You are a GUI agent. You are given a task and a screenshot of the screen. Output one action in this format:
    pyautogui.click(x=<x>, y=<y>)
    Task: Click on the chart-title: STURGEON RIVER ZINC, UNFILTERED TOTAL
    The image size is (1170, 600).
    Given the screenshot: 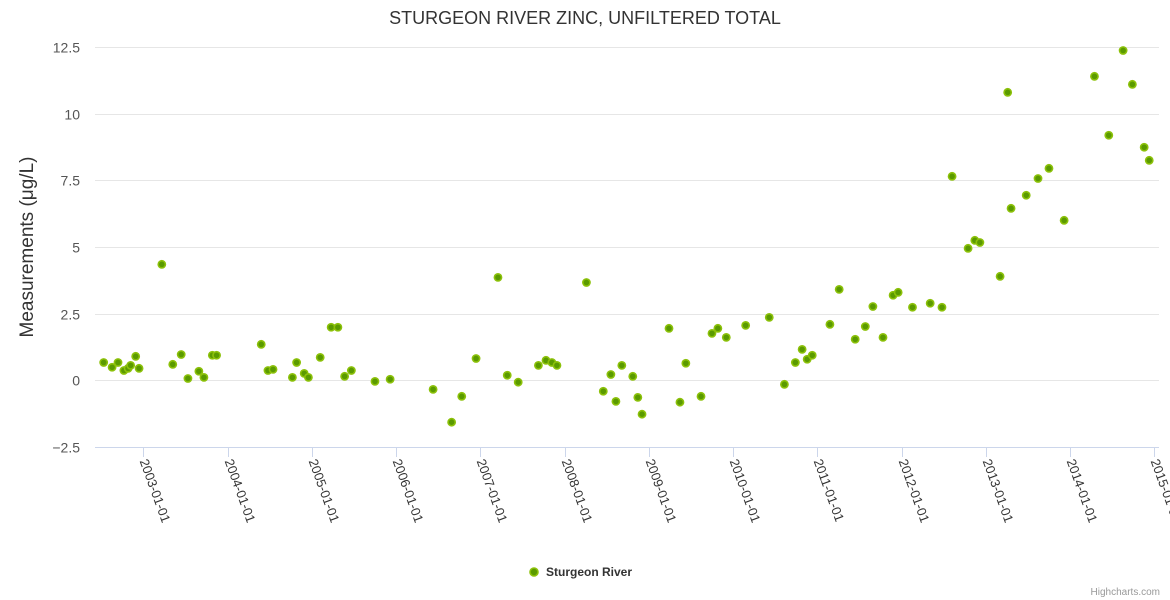 What is the action you would take?
    pyautogui.click(x=585, y=18)
    